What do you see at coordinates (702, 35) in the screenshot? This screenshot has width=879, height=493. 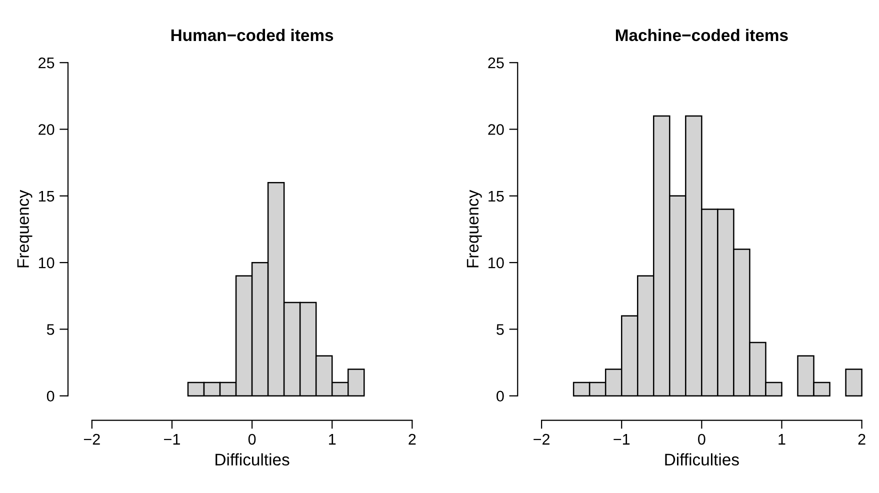 I see `chart-title: Machine−coded items` at bounding box center [702, 35].